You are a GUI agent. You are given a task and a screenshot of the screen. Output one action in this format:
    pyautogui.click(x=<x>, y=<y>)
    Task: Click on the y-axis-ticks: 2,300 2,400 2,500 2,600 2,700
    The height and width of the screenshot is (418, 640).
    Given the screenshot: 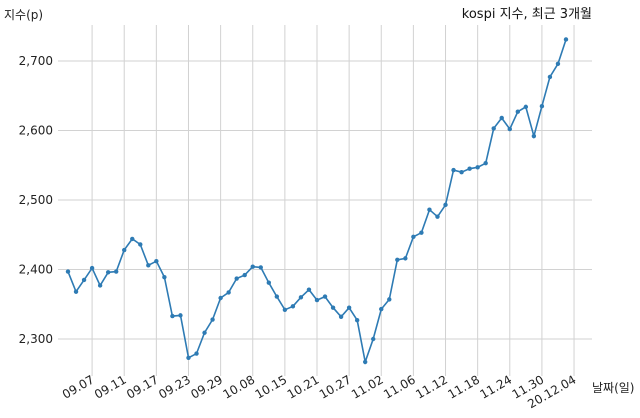 What is the action you would take?
    pyautogui.click(x=36, y=200)
    